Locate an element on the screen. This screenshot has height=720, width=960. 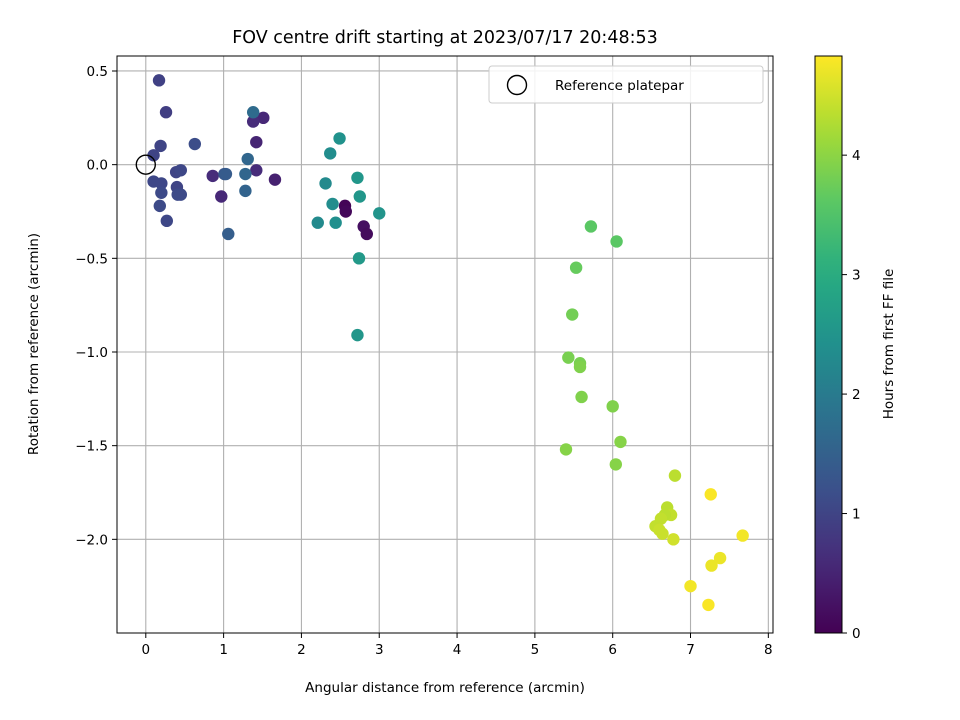
x-tick-label: 8 is located at coordinates (768, 650).